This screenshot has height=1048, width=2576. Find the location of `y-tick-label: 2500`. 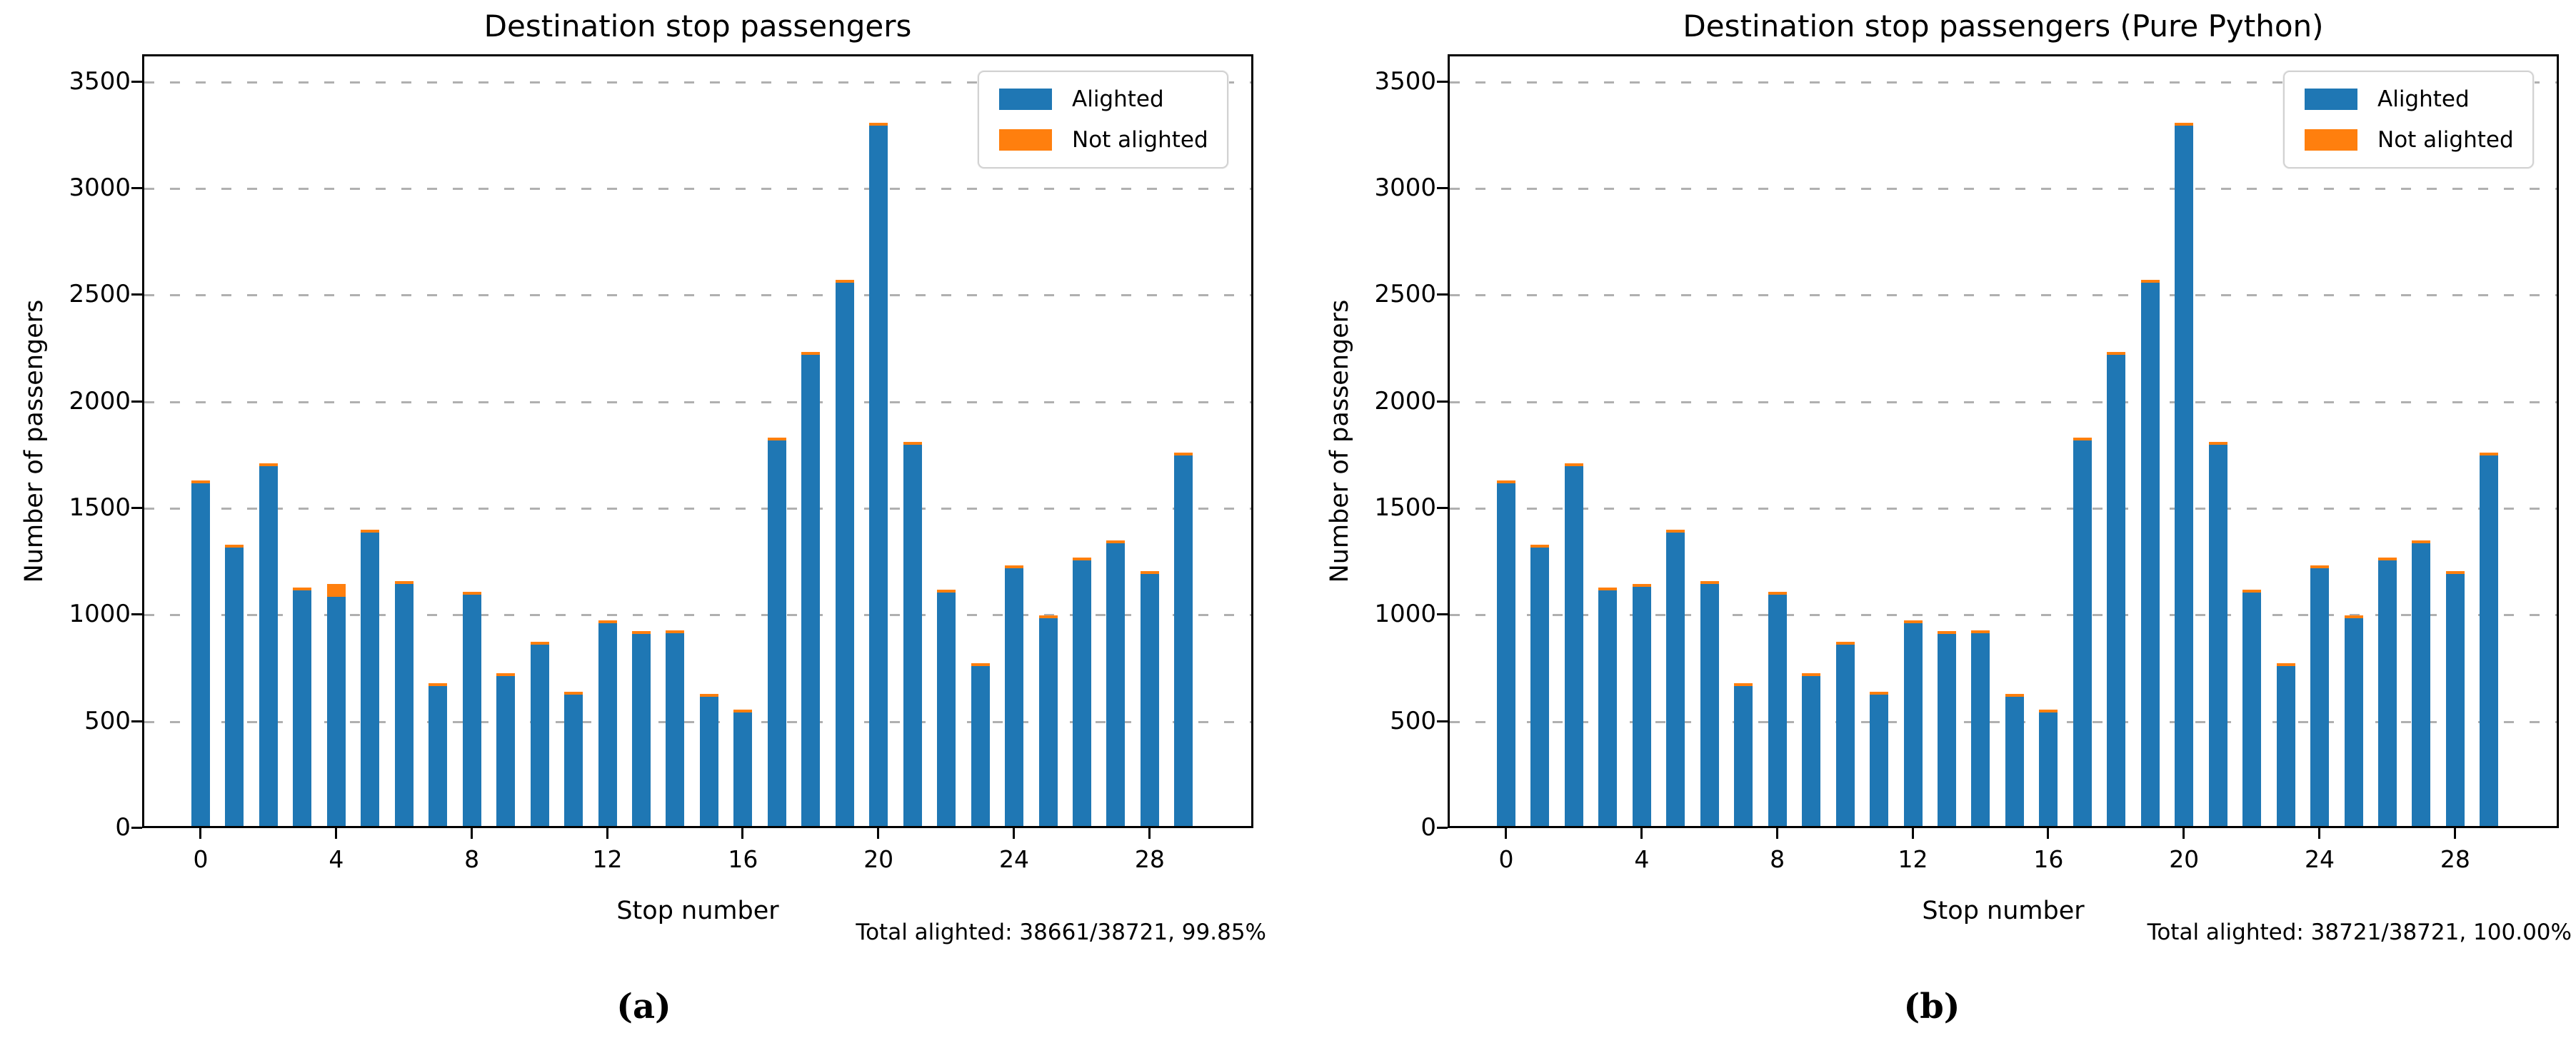

y-tick-label: 2500 is located at coordinates (100, 294).